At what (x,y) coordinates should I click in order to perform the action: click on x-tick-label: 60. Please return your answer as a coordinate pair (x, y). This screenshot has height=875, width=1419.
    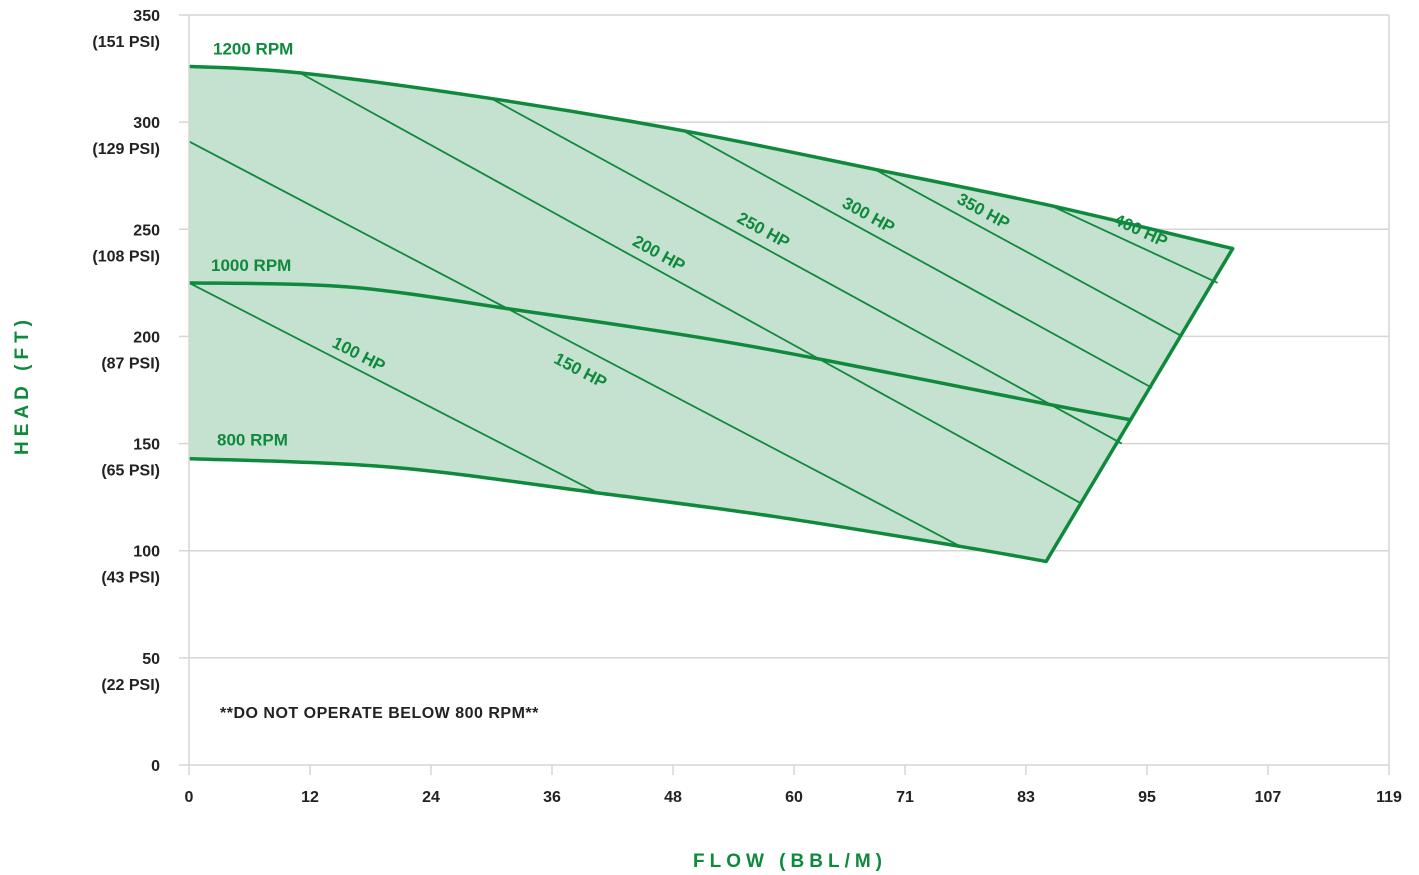
    Looking at the image, I should click on (794, 797).